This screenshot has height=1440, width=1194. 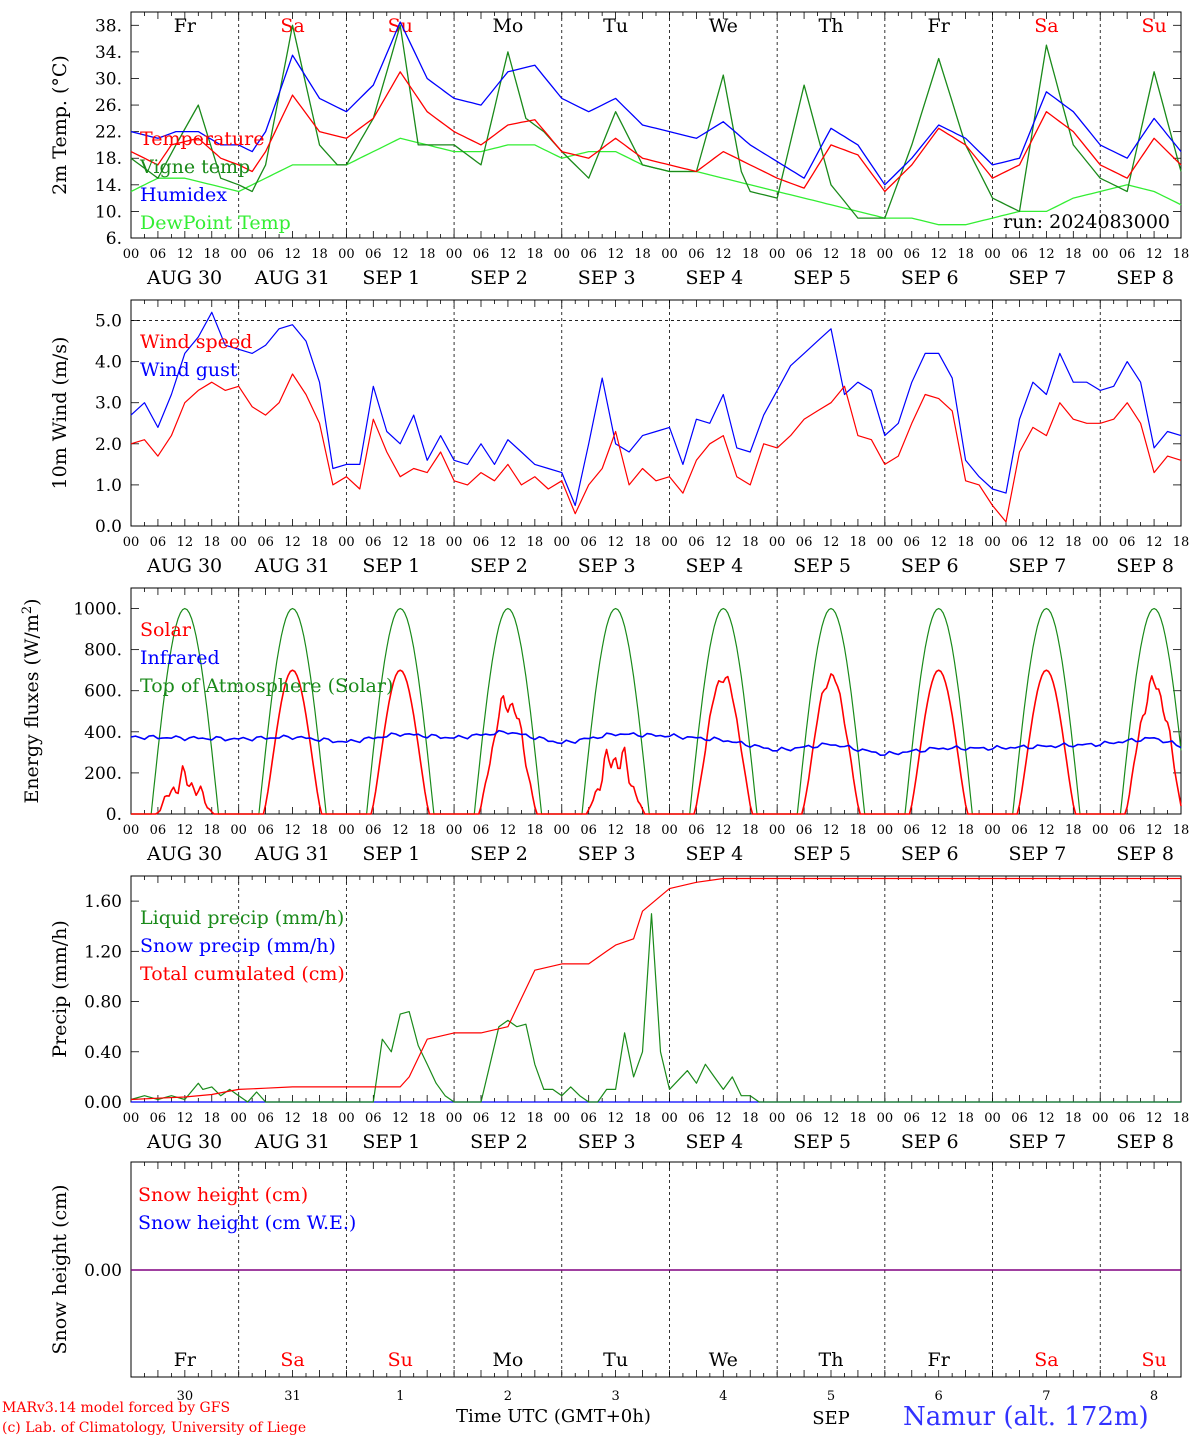 I want to click on y-tick-label: 0.80, so click(x=103, y=1003).